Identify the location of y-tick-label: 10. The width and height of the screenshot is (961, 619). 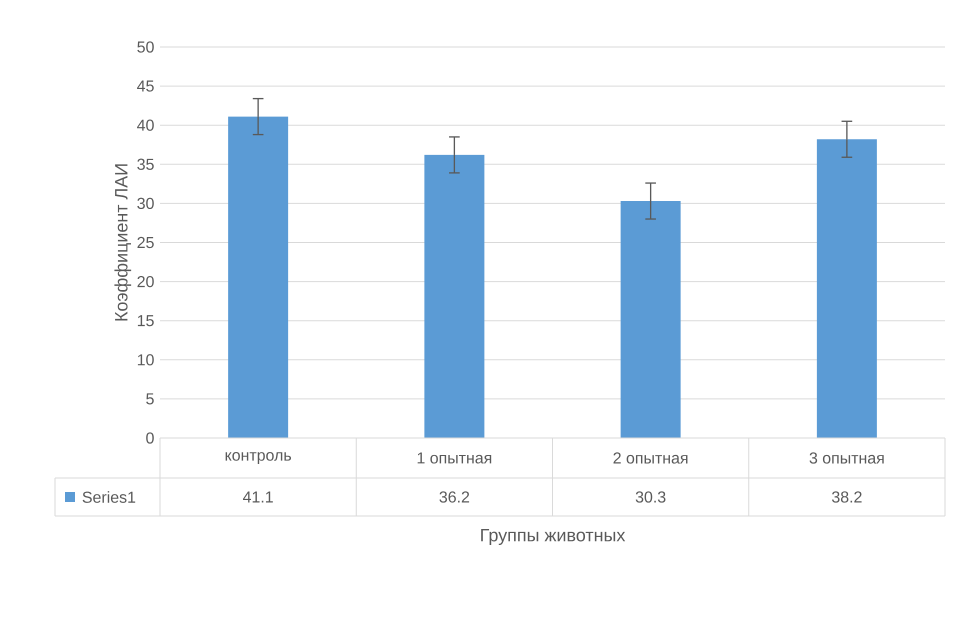
(146, 360).